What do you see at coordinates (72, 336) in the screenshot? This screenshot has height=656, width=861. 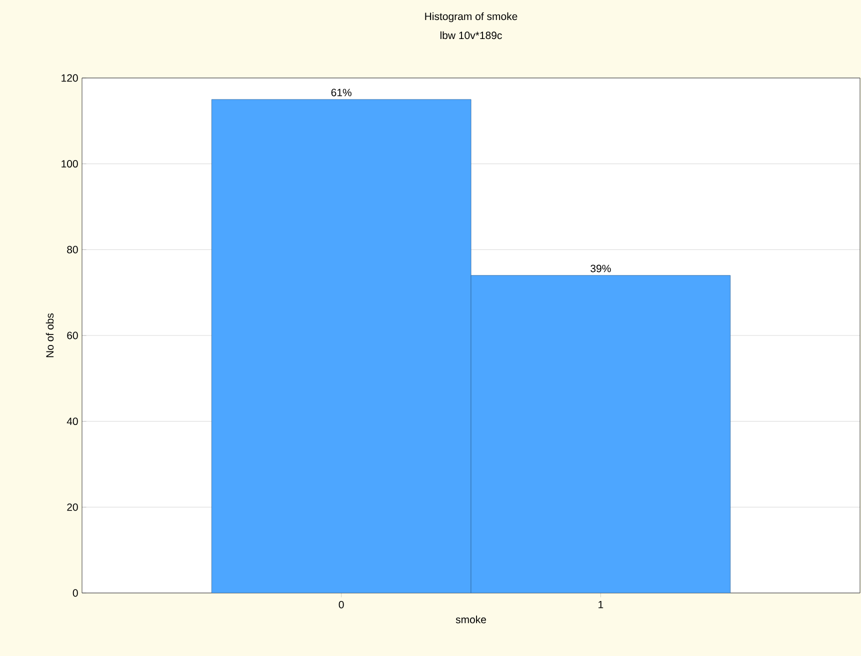 I see `y-tick-label: 60` at bounding box center [72, 336].